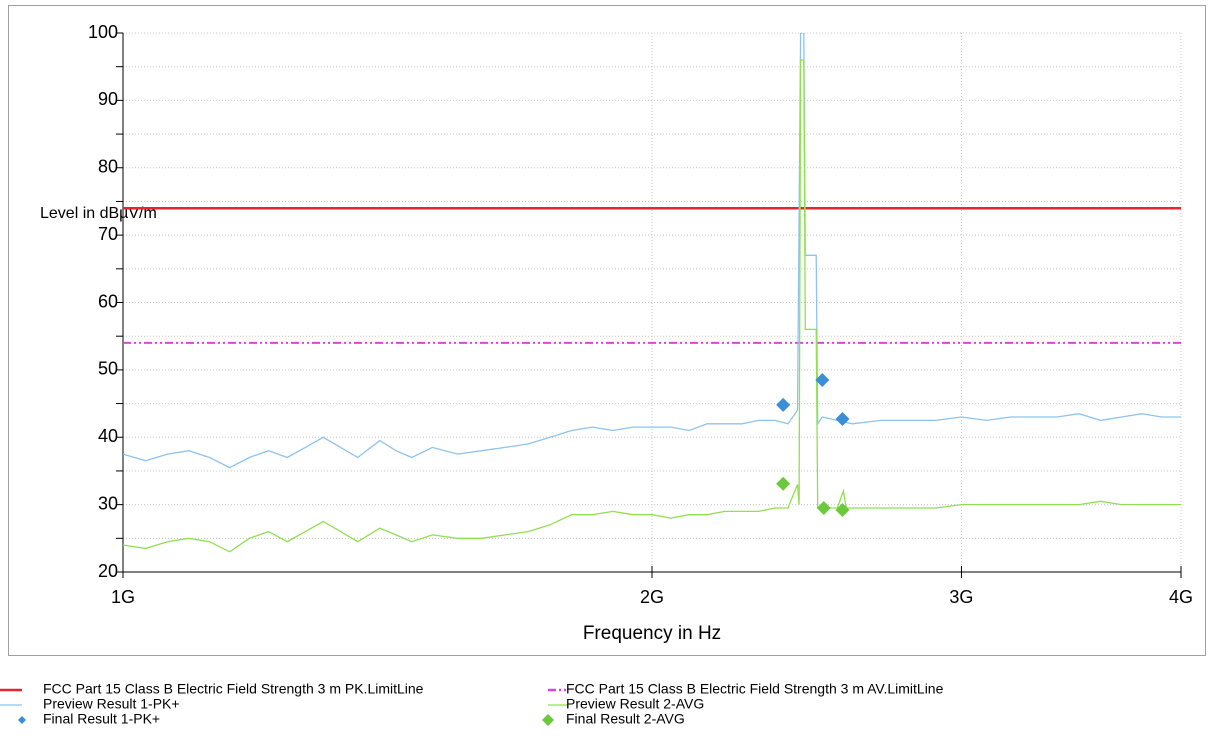 The image size is (1215, 743). What do you see at coordinates (108, 167) in the screenshot?
I see `y-tick-label: 80` at bounding box center [108, 167].